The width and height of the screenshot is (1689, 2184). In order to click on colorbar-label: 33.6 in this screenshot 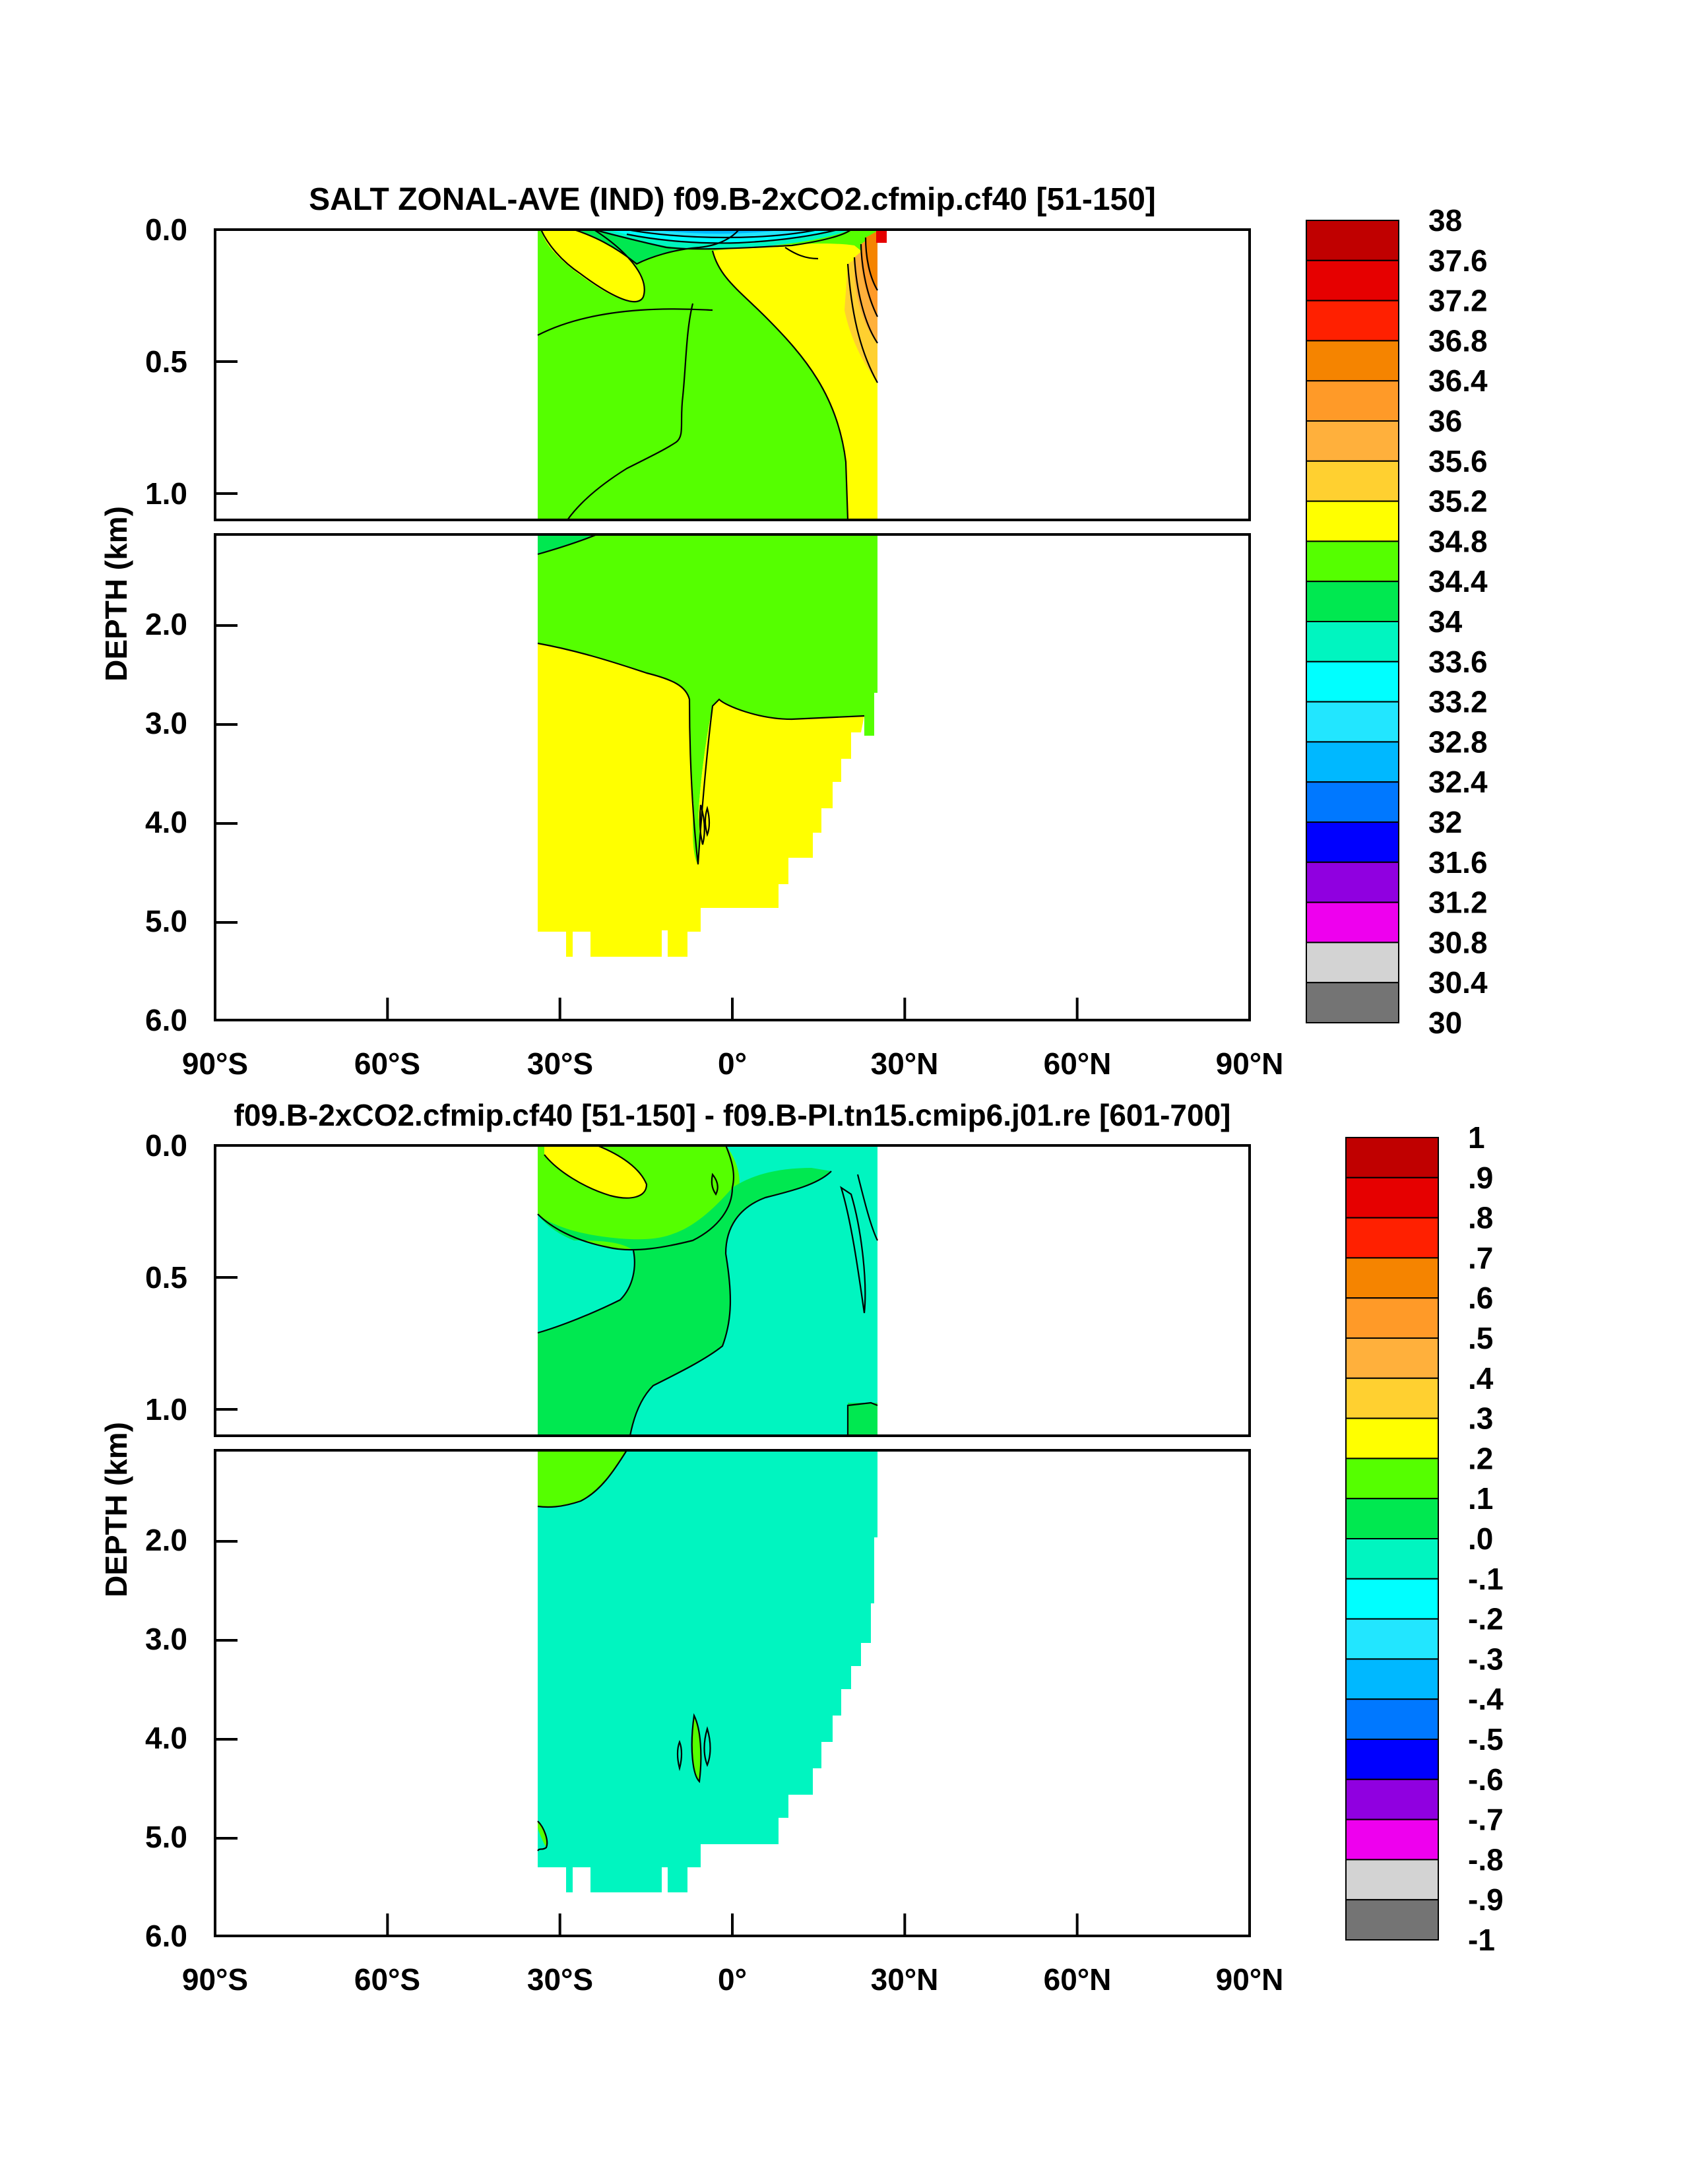, I will do `click(1458, 662)`.